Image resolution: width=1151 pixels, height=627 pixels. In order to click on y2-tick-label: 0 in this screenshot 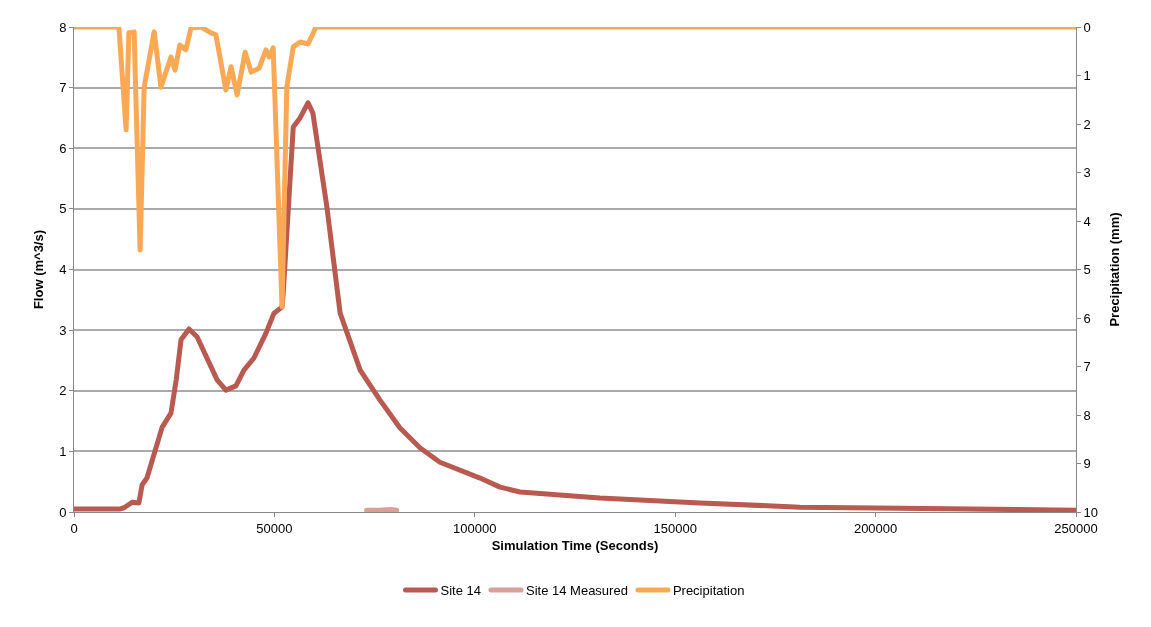, I will do `click(1087, 27)`.